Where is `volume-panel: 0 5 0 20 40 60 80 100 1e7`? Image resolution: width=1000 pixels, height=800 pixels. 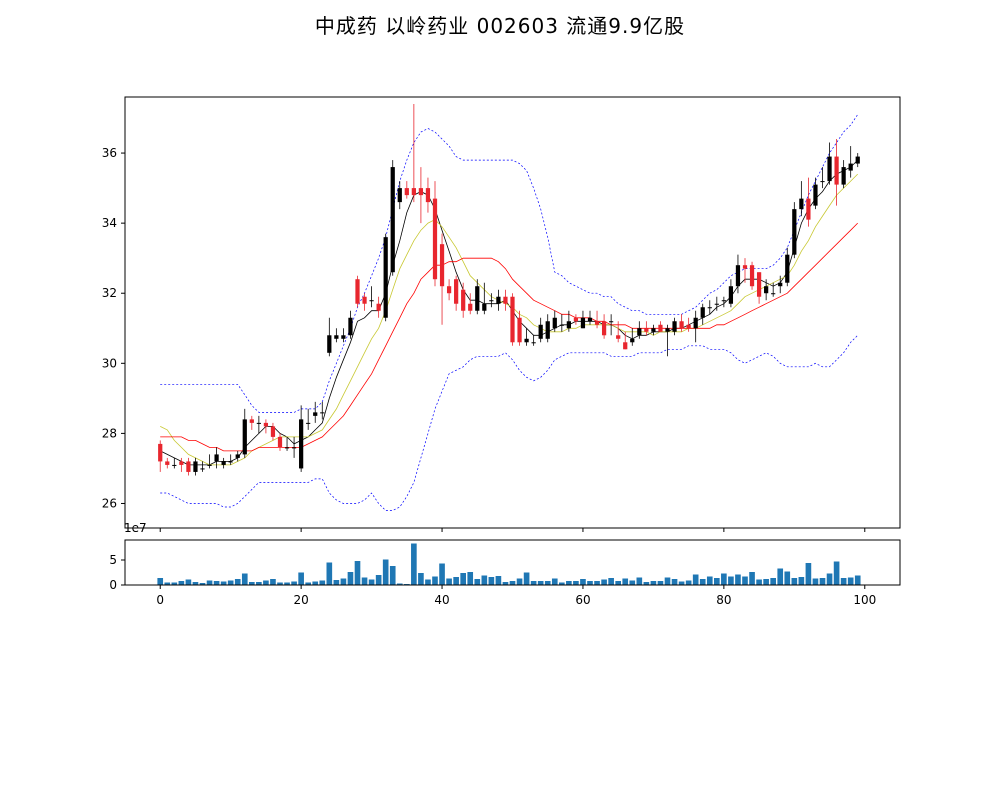 volume-panel: 0 5 0 20 40 60 80 100 1e7 is located at coordinates (505, 564).